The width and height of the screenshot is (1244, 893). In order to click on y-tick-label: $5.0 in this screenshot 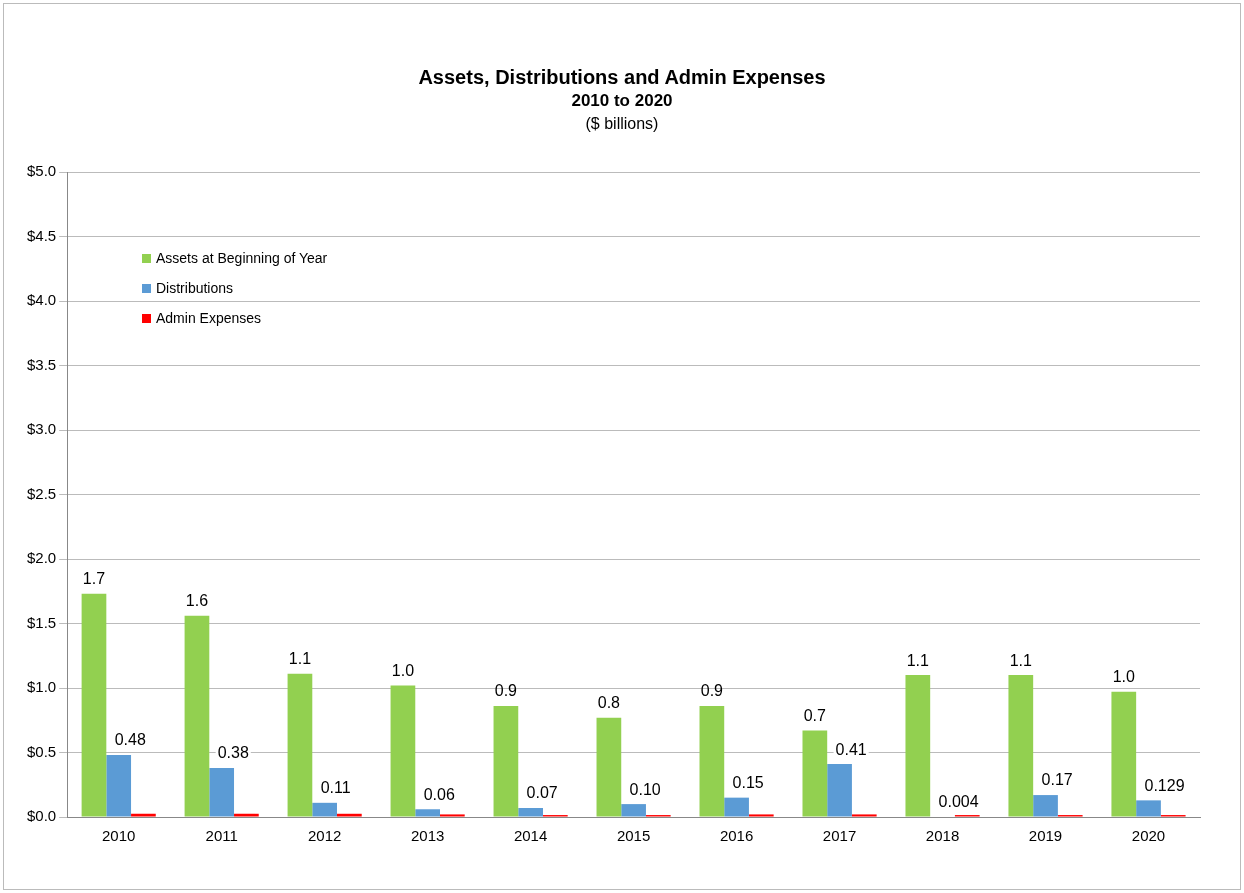, I will do `click(41, 171)`.